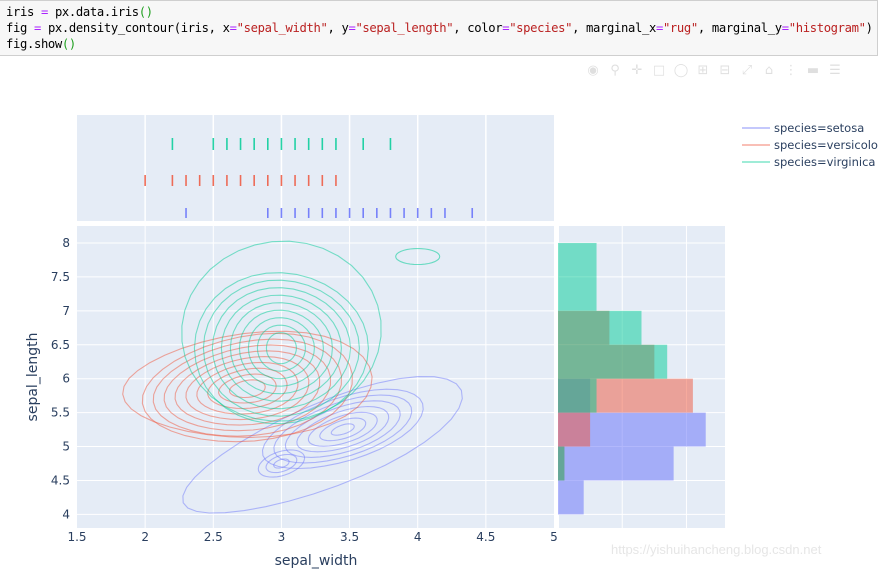  I want to click on camera-icon: ◉, so click(593, 70).